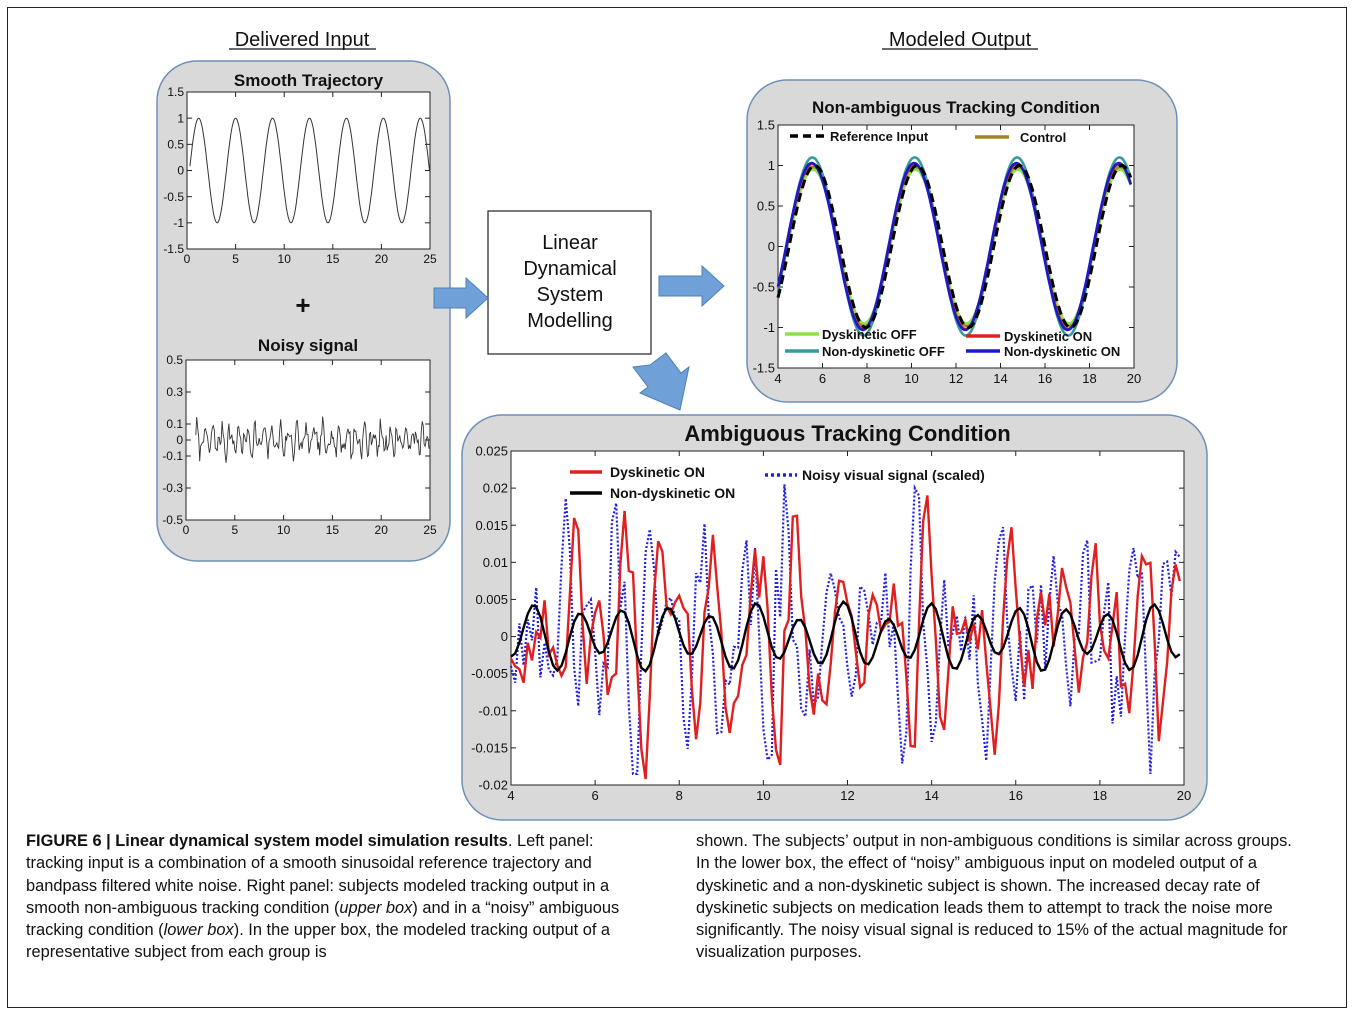 This screenshot has width=1355, height=1015. I want to click on model-box, so click(569, 282).